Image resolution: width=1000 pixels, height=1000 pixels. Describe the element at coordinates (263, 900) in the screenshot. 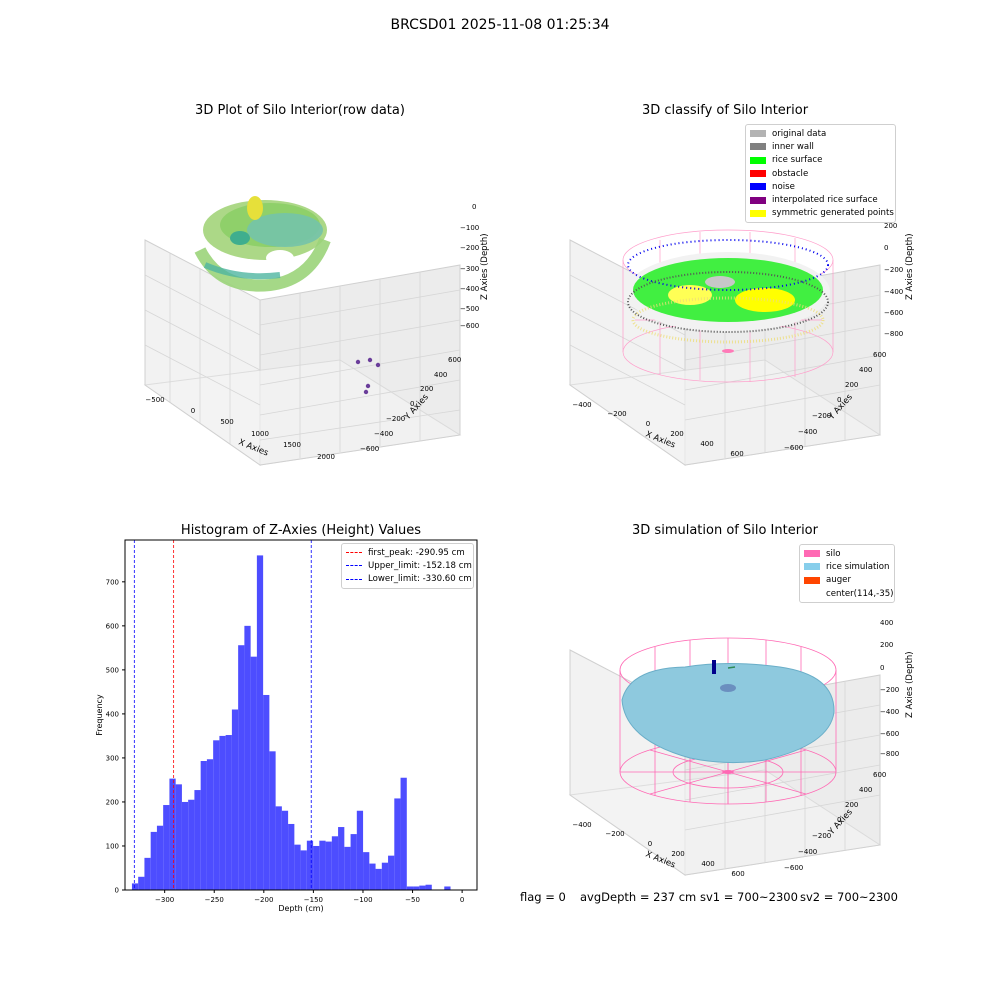

I see `histogram-x-tick-label: −200` at that location.